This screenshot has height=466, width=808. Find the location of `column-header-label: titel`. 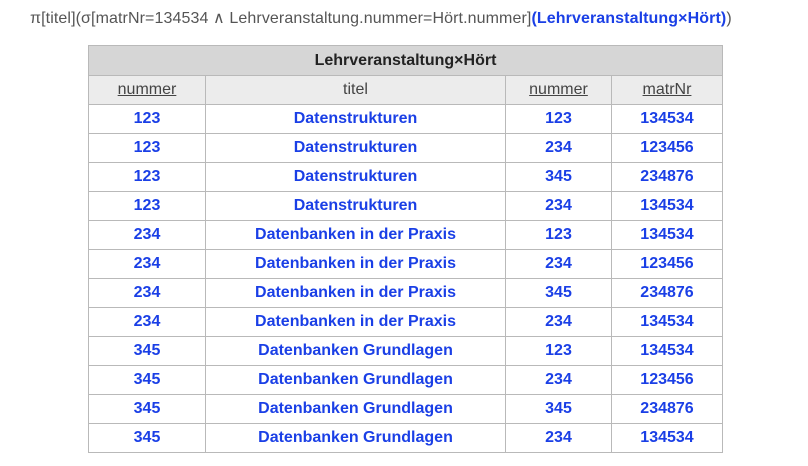

column-header-label: titel is located at coordinates (355, 89).